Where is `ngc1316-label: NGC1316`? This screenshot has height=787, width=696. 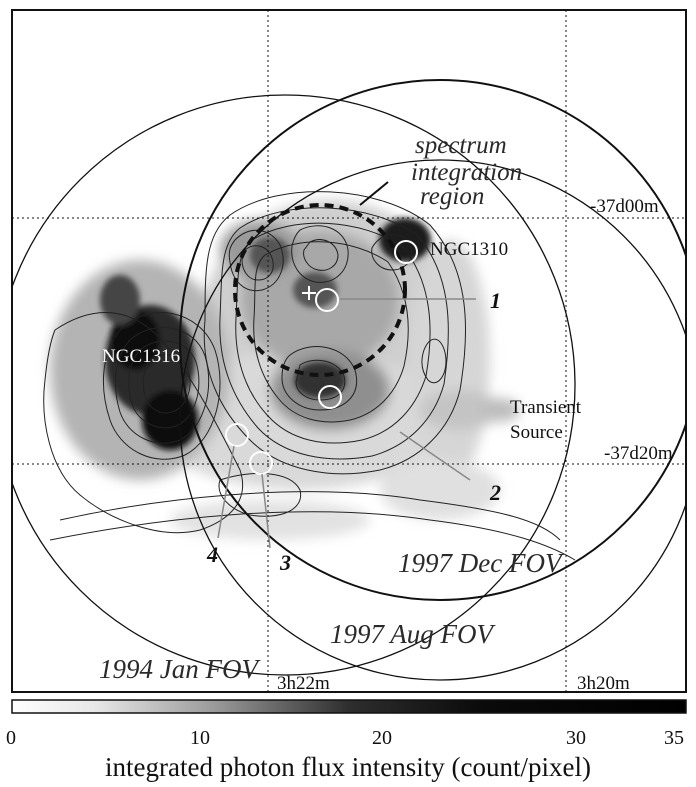 ngc1316-label: NGC1316 is located at coordinates (141, 356).